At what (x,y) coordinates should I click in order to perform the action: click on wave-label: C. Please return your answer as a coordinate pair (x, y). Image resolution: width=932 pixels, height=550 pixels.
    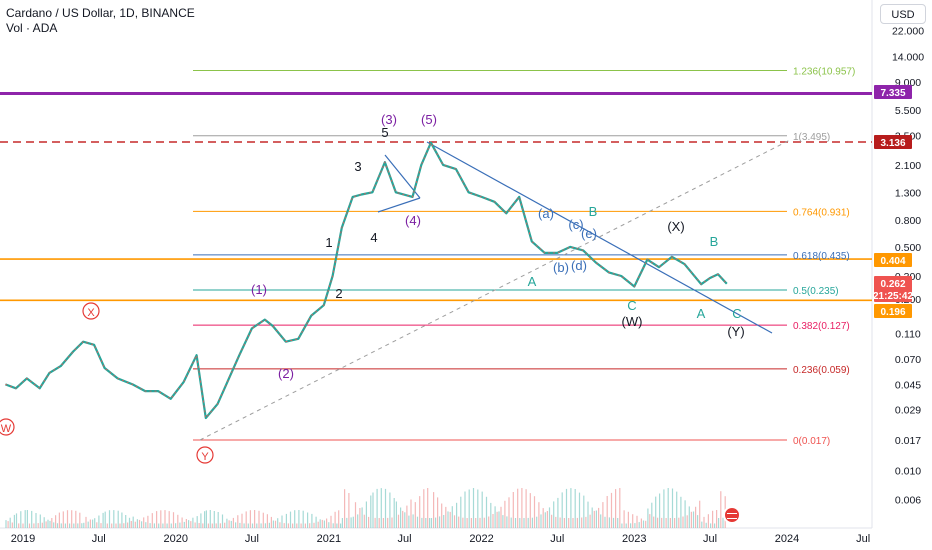
    Looking at the image, I should click on (736, 313).